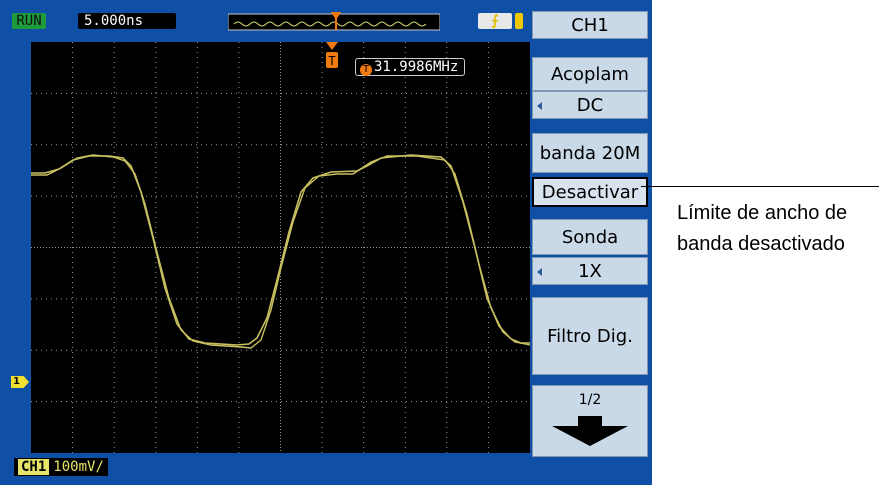 The width and height of the screenshot is (879, 485). What do you see at coordinates (590, 431) in the screenshot?
I see `down-arrow-icon` at bounding box center [590, 431].